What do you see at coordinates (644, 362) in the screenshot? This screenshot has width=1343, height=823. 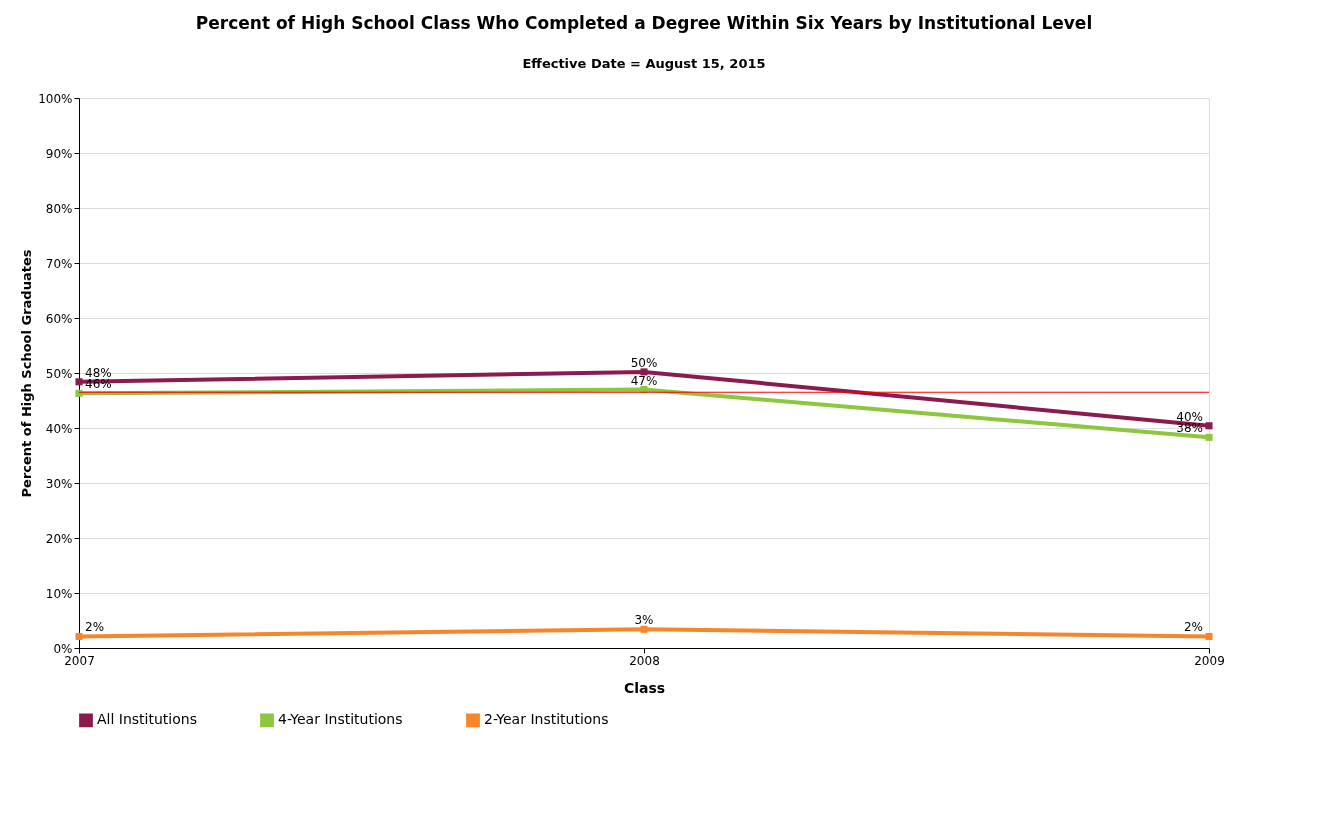 I see `data-label: 50%` at bounding box center [644, 362].